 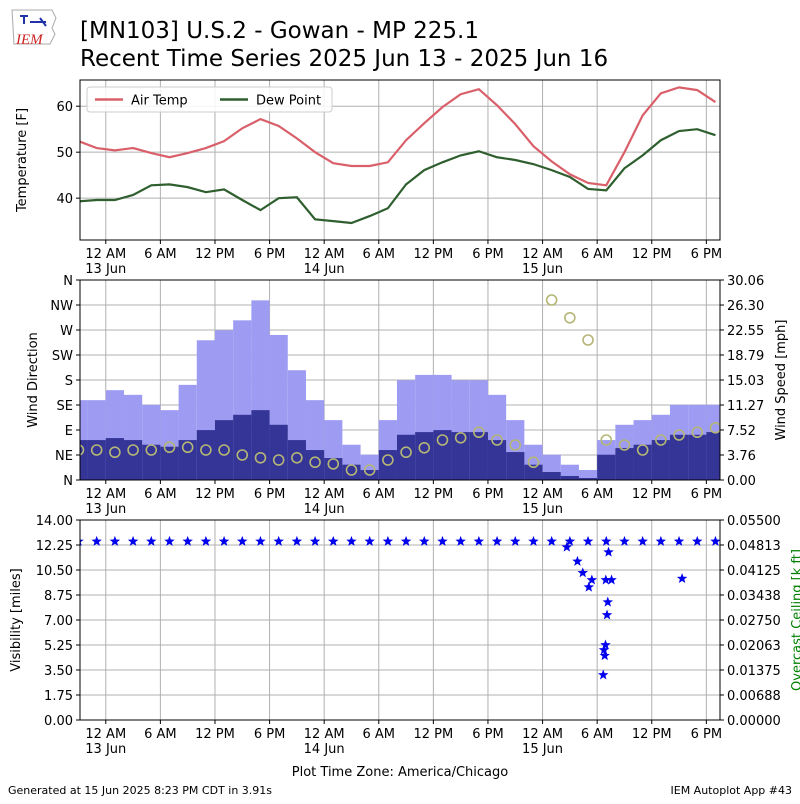 What do you see at coordinates (105, 742) in the screenshot?
I see `x-tick-label: 12 AM 13 Jun` at bounding box center [105, 742].